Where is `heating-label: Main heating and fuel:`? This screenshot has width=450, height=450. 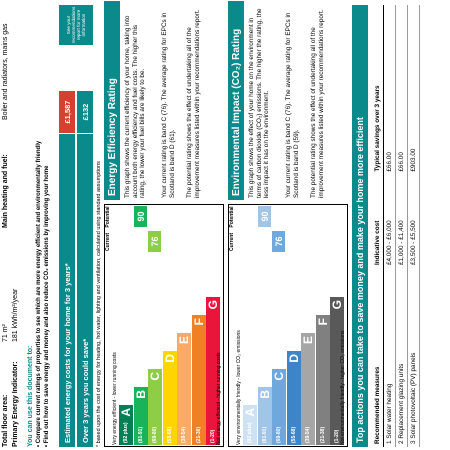
heating-label: Main heating and fuel: is located at coordinates (5, 191).